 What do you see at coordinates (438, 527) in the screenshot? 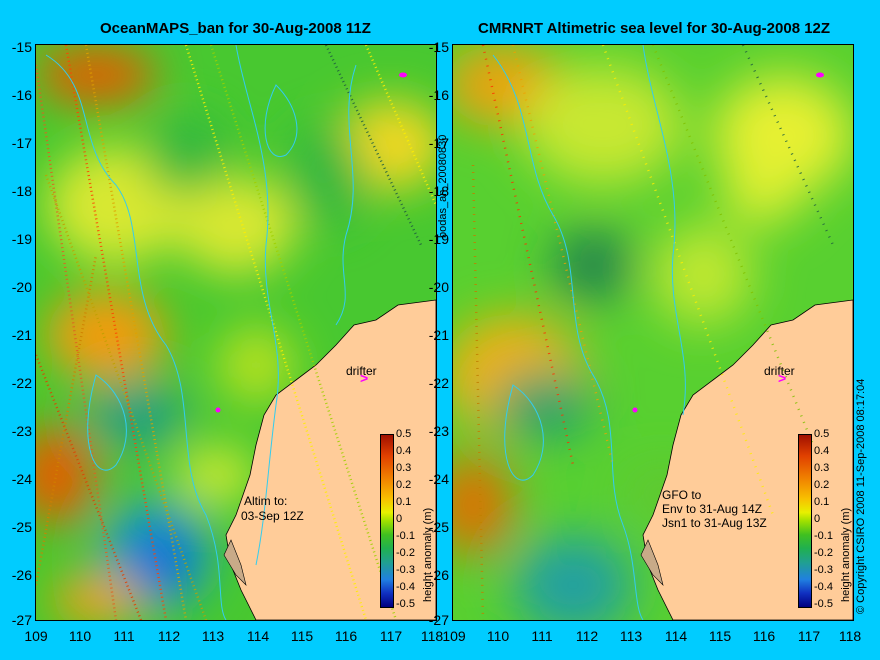
I see `right-ytick: -25` at bounding box center [438, 527].